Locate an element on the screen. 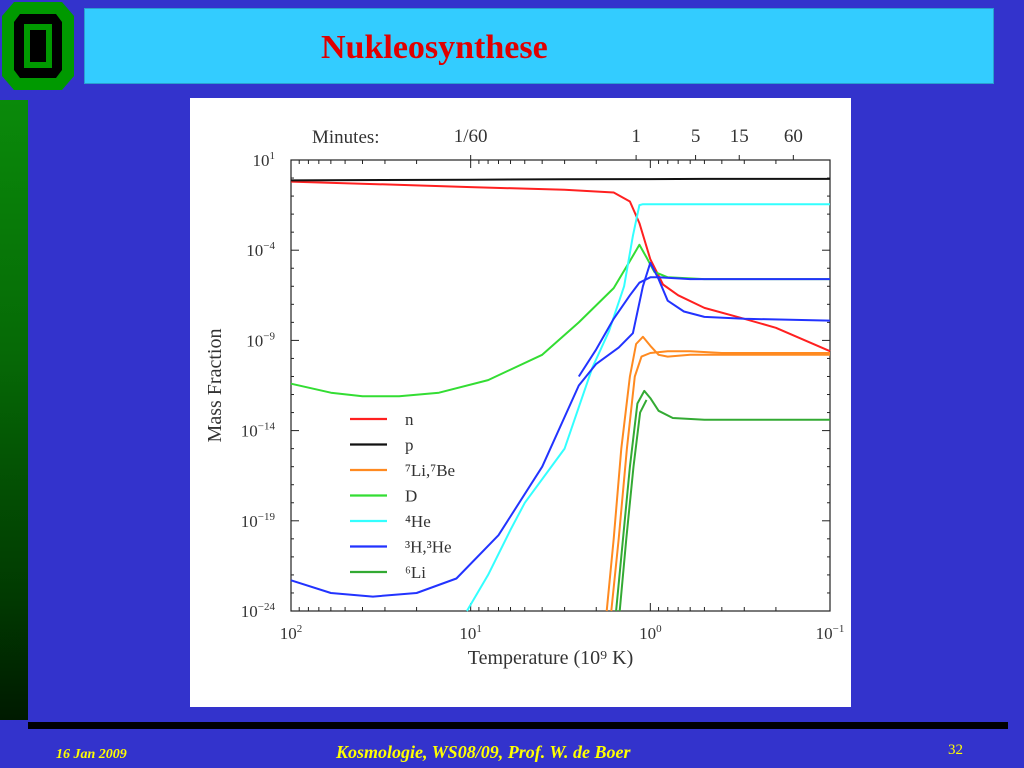  y-tick-label: 10⁻⁴ is located at coordinates (260, 250).